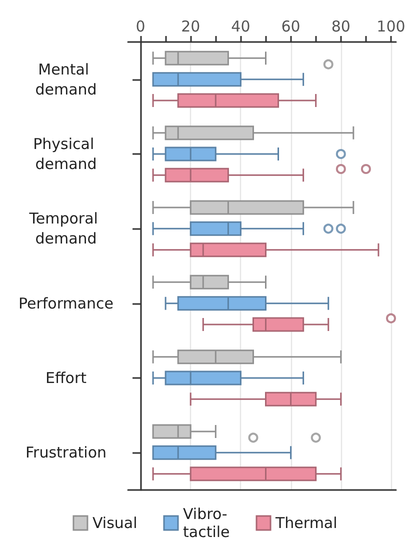 This screenshot has width=410, height=560. I want to click on x-tick-label: 40, so click(240, 27).